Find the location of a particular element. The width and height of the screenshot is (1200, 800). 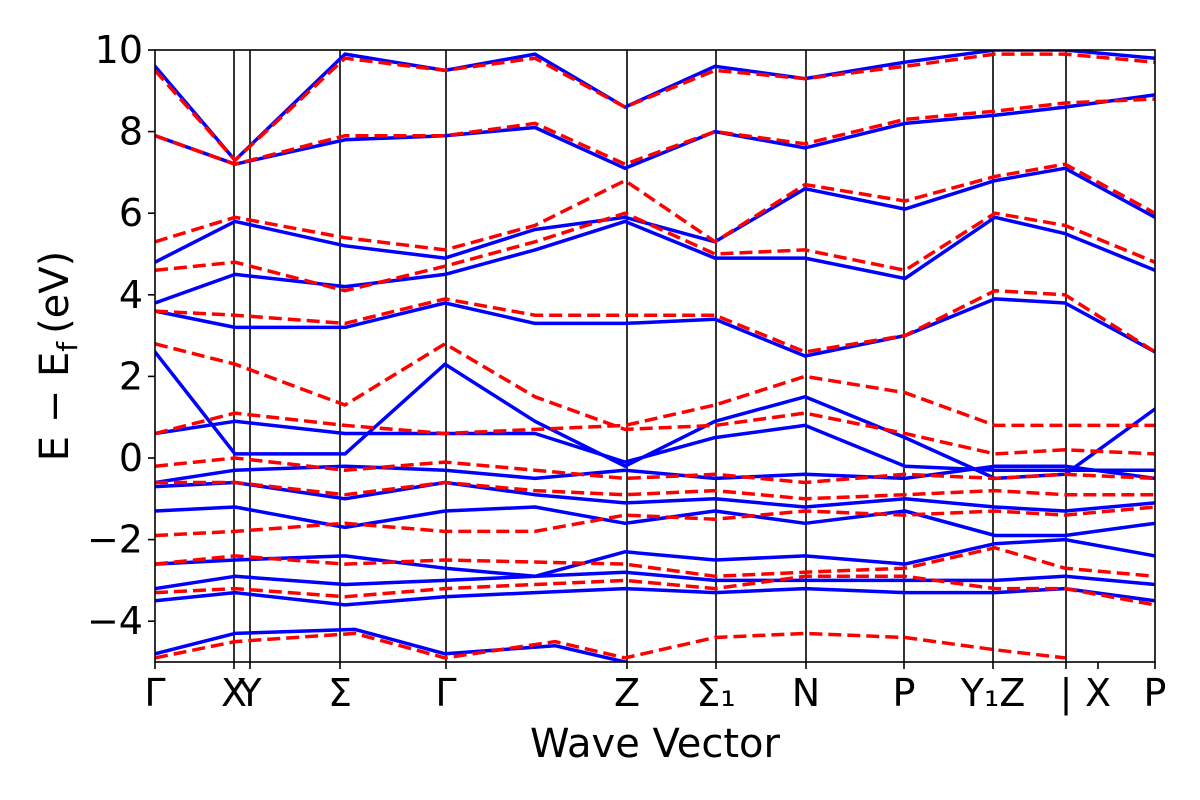

x-tick-label-9: Y₁Z is located at coordinates (992, 693).